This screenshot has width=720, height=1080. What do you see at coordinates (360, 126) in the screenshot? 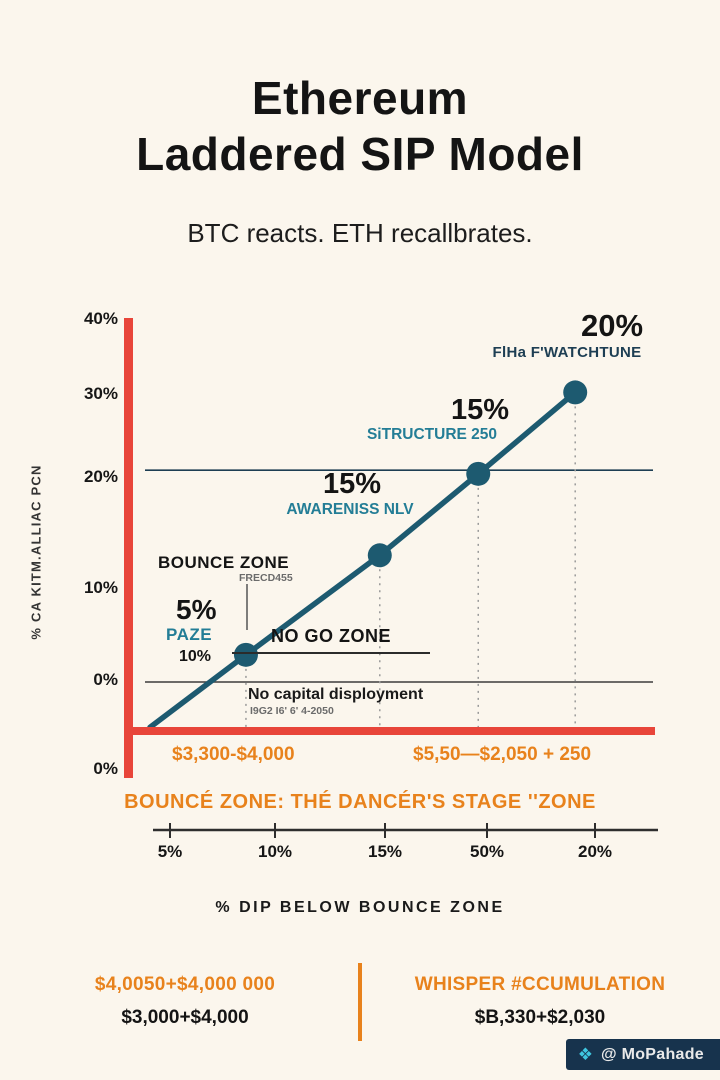
I see `page-title: Ethereum Laddered SIP Model` at bounding box center [360, 126].